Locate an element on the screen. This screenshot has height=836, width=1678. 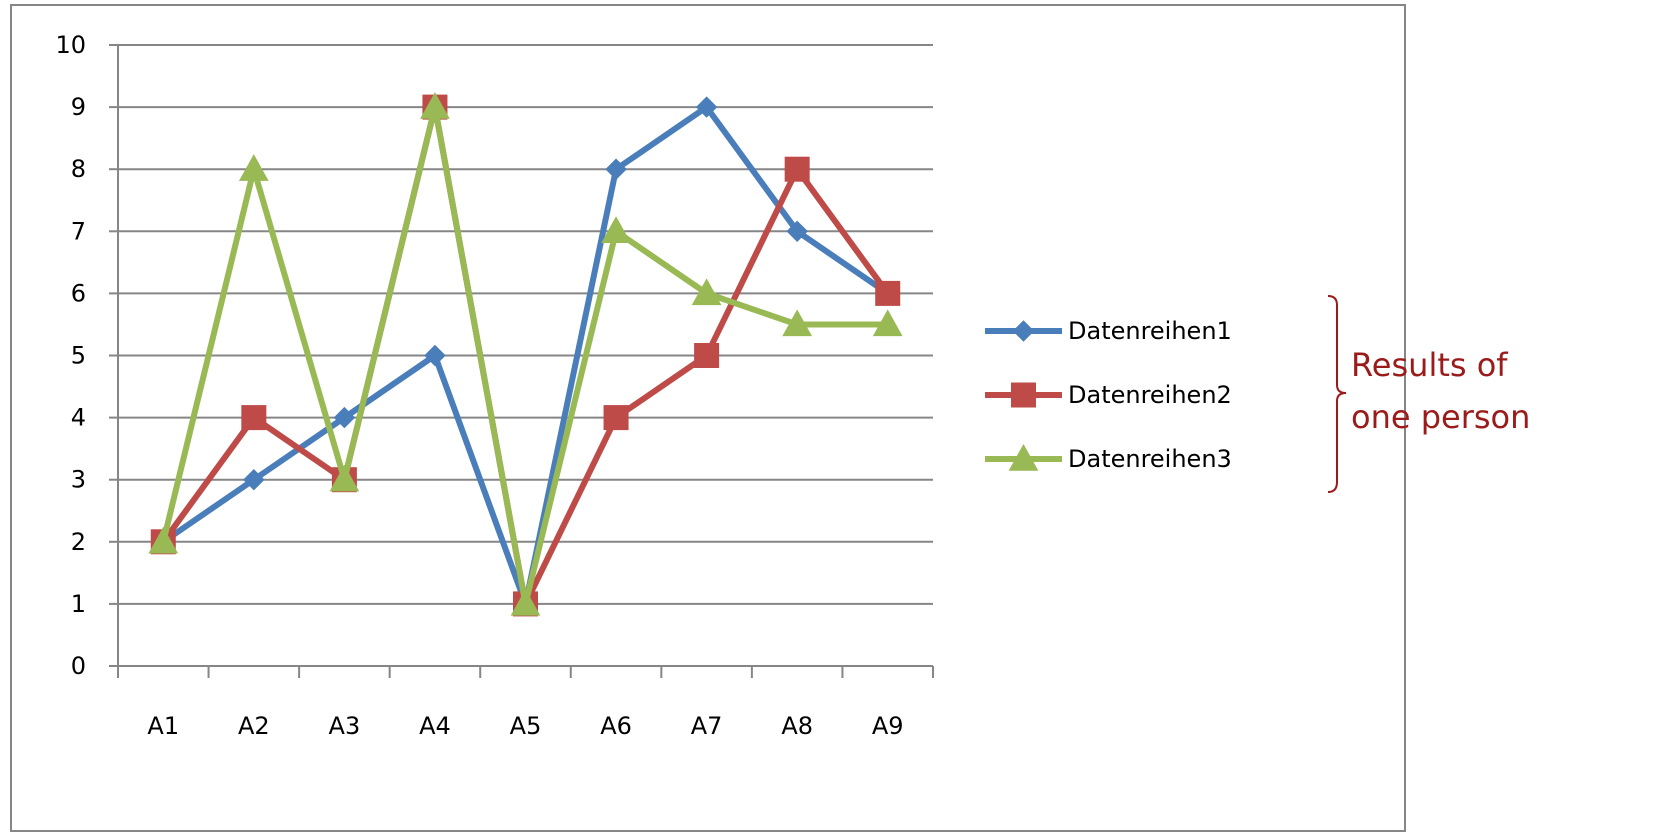
x-axis-tick-labels: A1 A2 A3 A4 A5 A6 A7 A8 A9 is located at coordinates (525, 726).